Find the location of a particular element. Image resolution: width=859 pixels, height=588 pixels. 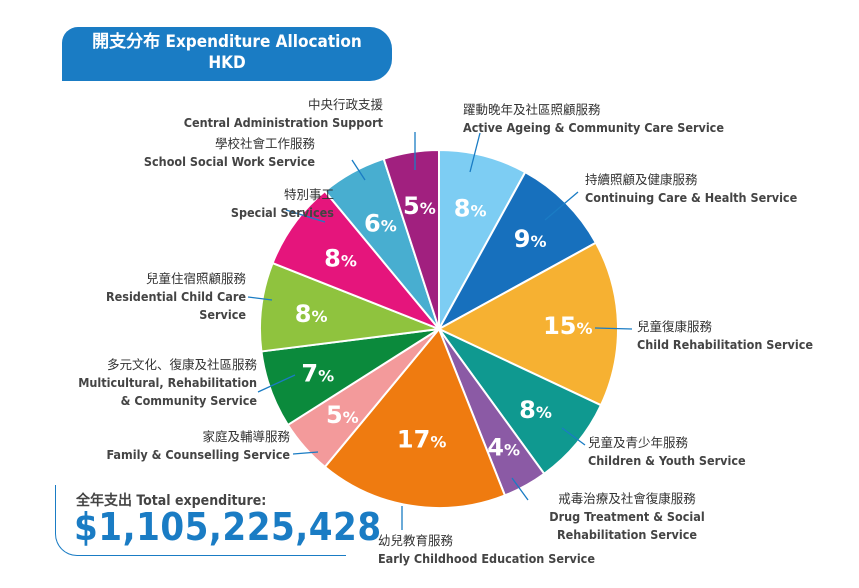

slice-label-zh: 中央行政支援 is located at coordinates (345, 104).